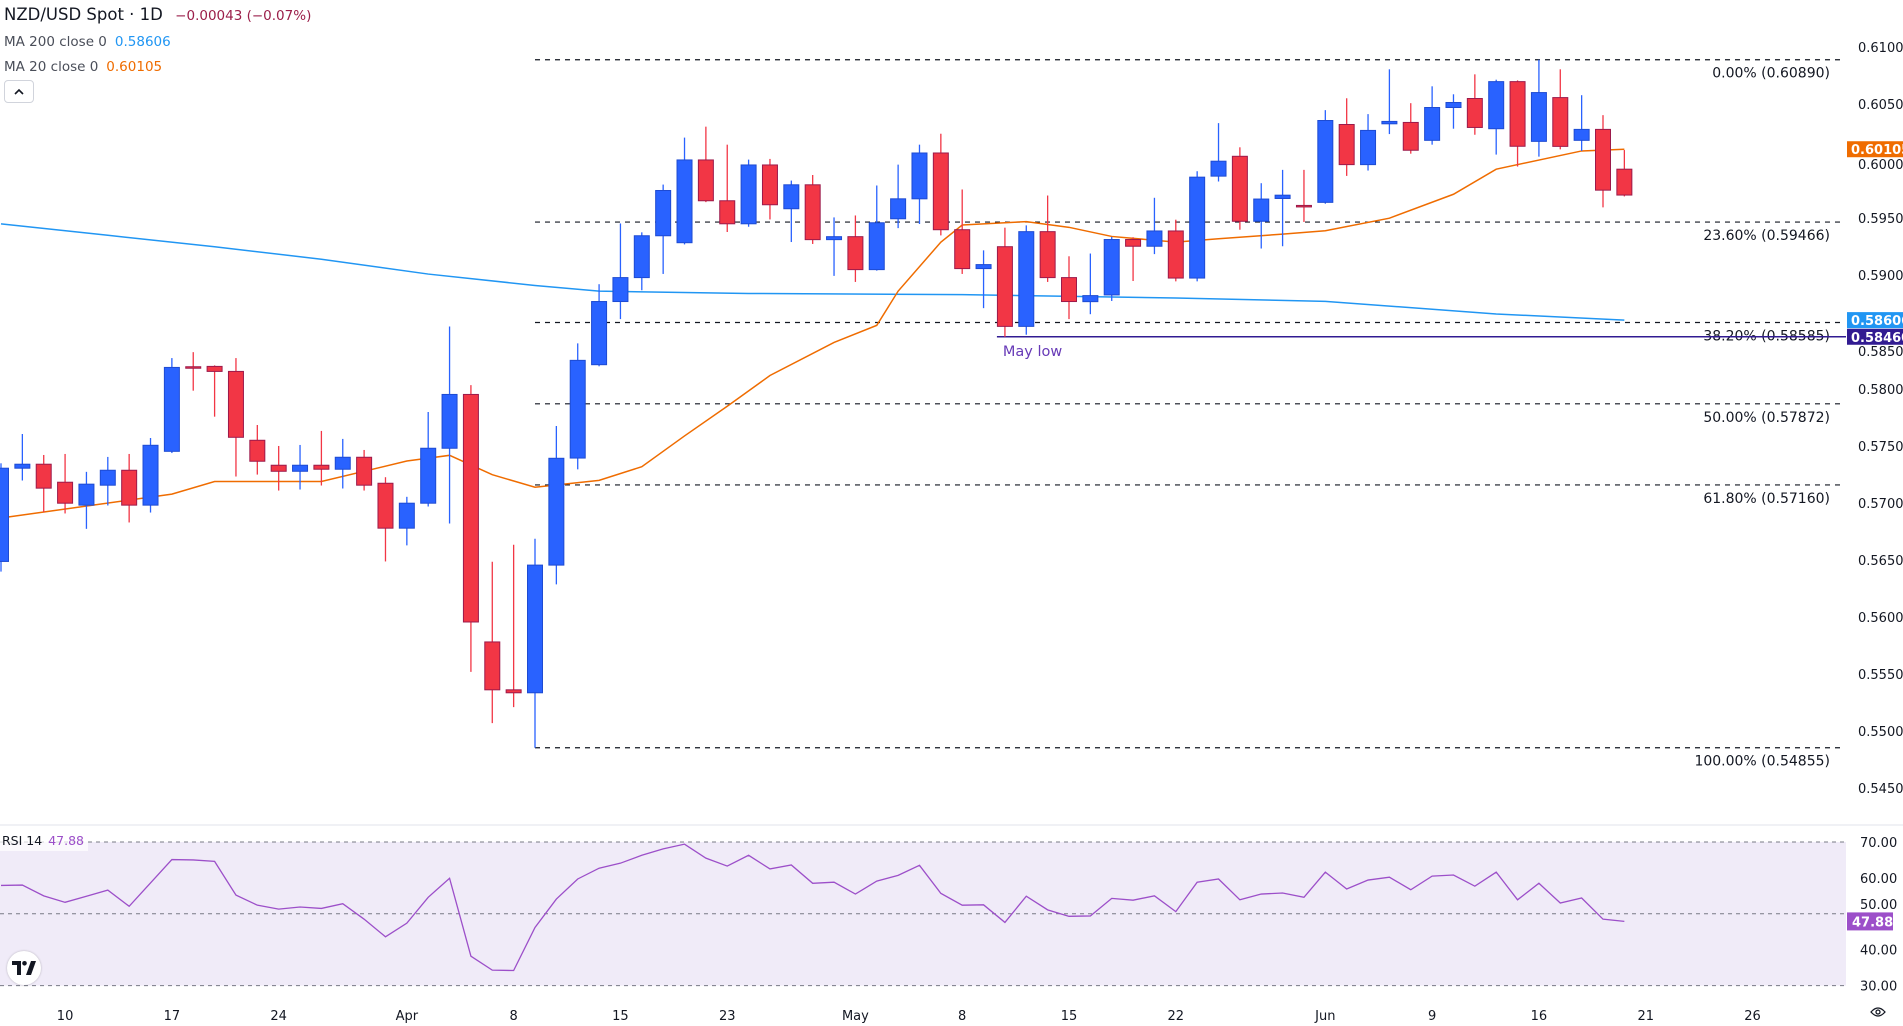 Image resolution: width=1903 pixels, height=1026 pixels. Describe the element at coordinates (134, 67) in the screenshot. I see `ma20-value: 0.60105` at that location.